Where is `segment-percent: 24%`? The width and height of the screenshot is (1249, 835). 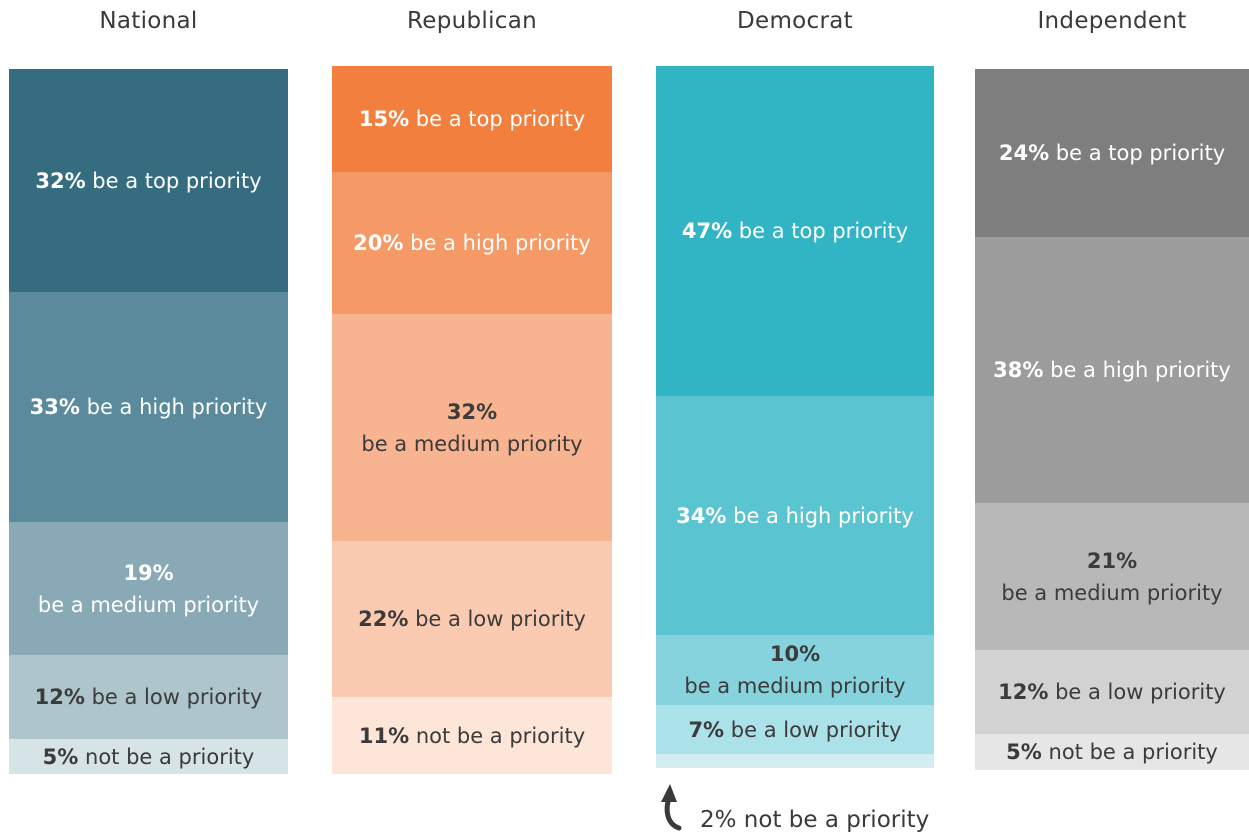
segment-percent: 24% is located at coordinates (1024, 153).